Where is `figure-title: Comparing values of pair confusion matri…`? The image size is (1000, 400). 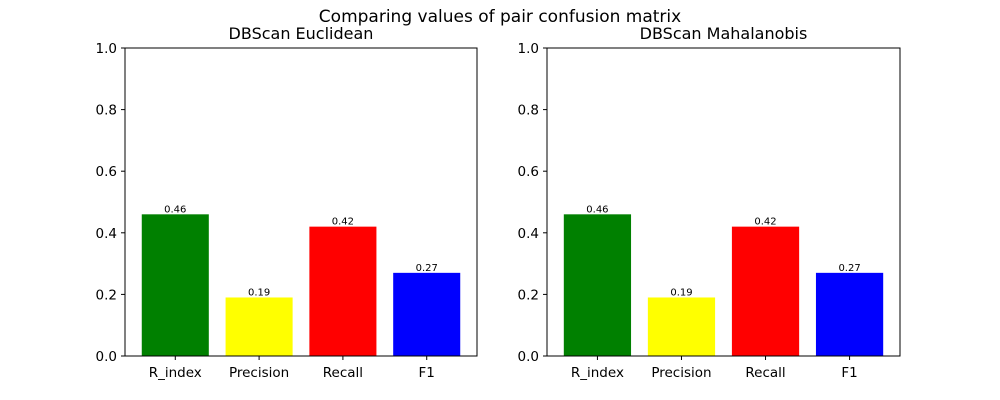 figure-title: Comparing values of pair confusion matri… is located at coordinates (500, 17).